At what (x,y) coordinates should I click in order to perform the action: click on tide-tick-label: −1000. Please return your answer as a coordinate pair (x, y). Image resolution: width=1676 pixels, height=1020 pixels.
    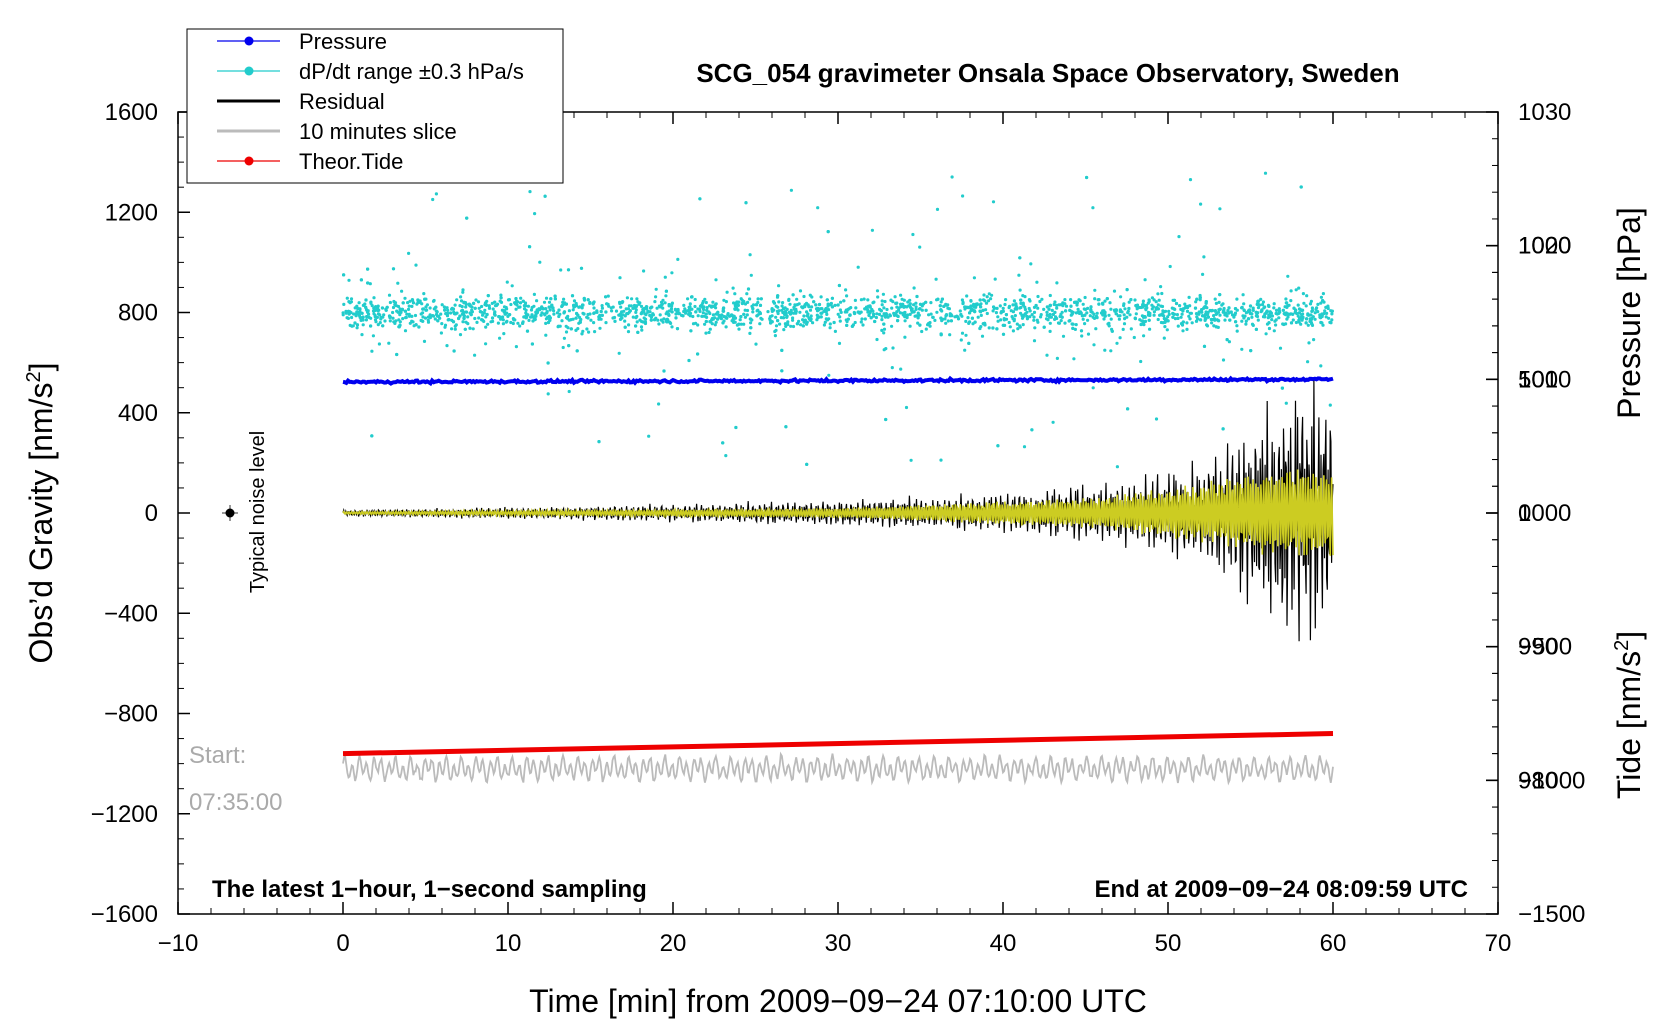
    Looking at the image, I should click on (1551, 780).